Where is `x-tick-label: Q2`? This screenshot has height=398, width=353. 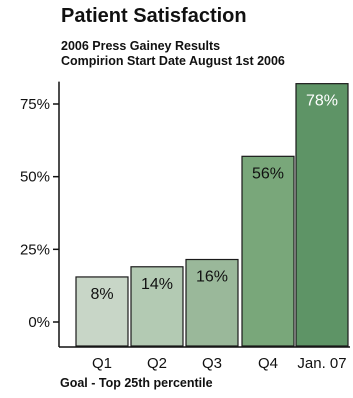 x-tick-label: Q2 is located at coordinates (157, 363).